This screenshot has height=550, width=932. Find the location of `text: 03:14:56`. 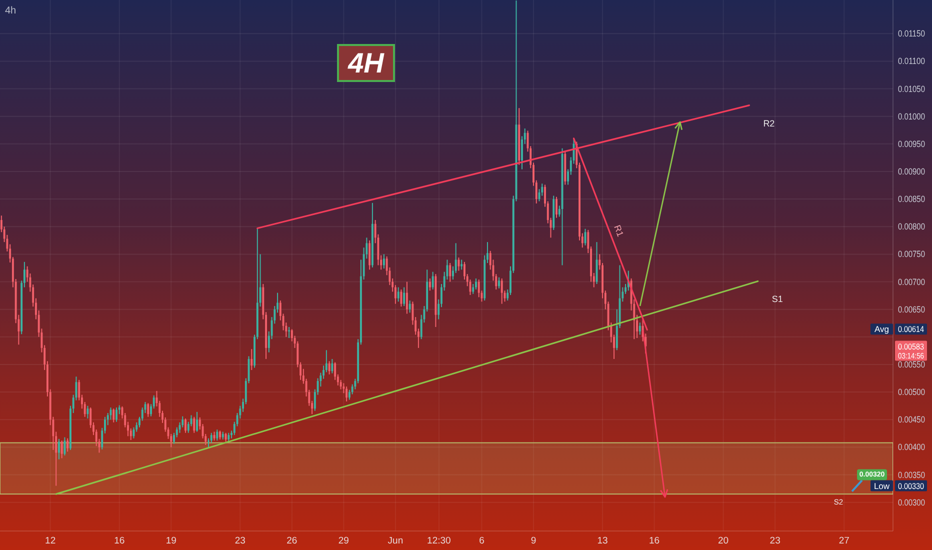

text: 03:14:56 is located at coordinates (914, 355).